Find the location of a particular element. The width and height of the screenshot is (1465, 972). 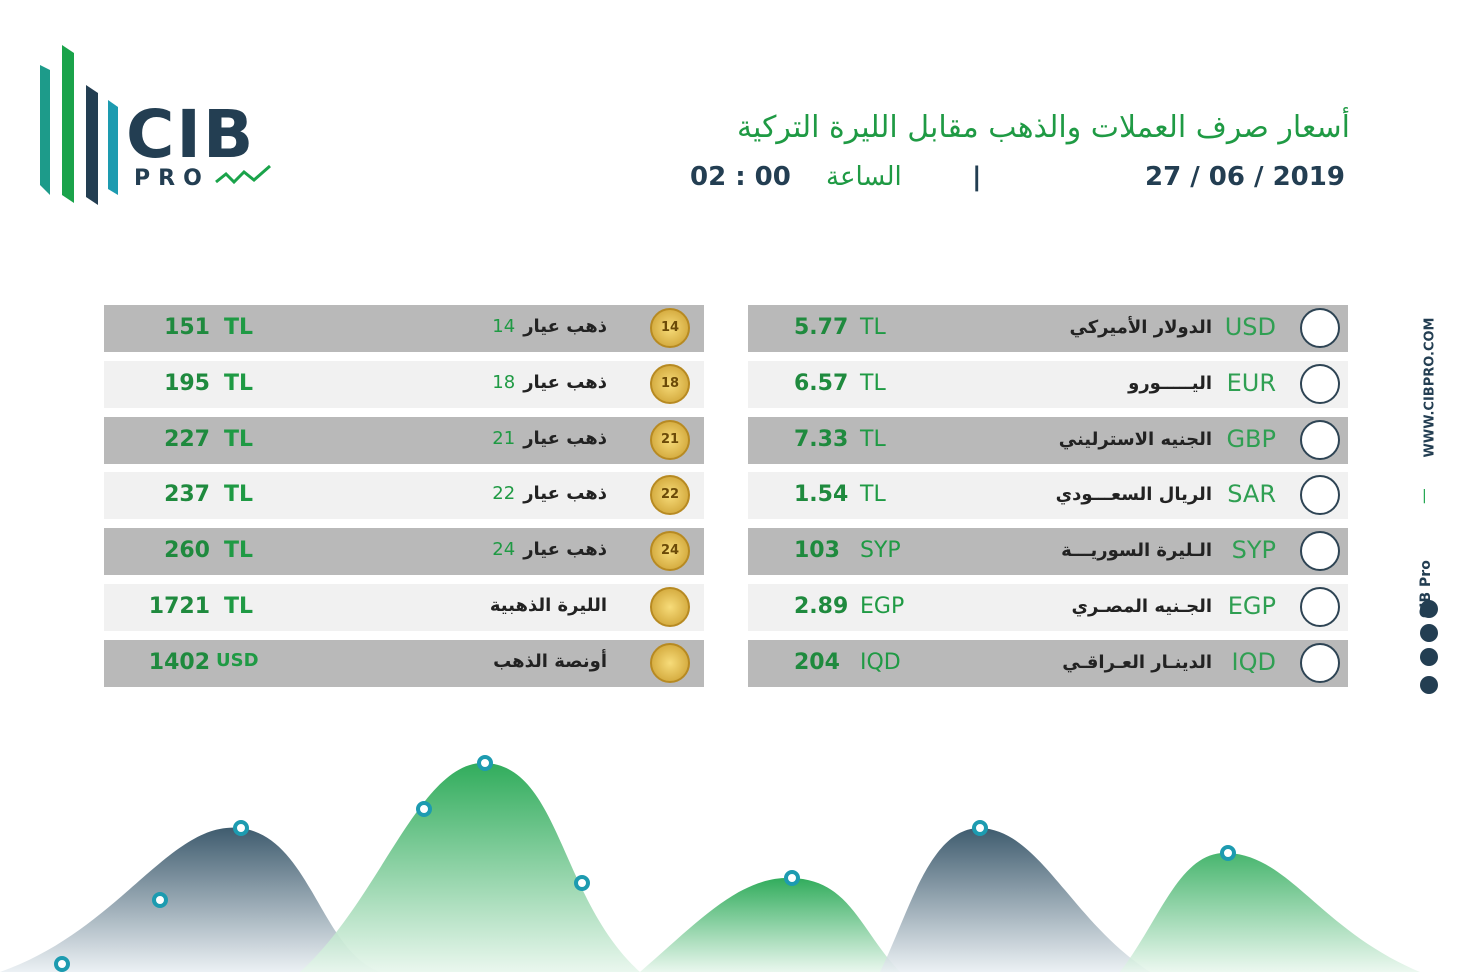

gold-value: 1721 is located at coordinates (179, 606).